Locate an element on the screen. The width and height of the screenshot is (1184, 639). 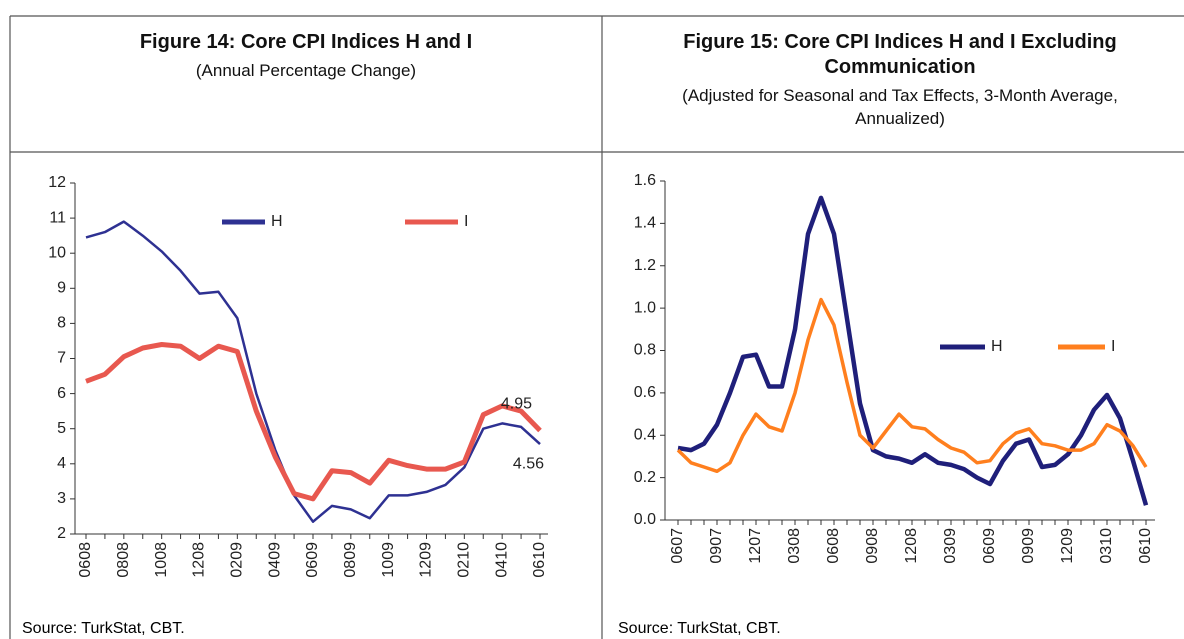
y-tick-label: 10 is located at coordinates (57, 252).